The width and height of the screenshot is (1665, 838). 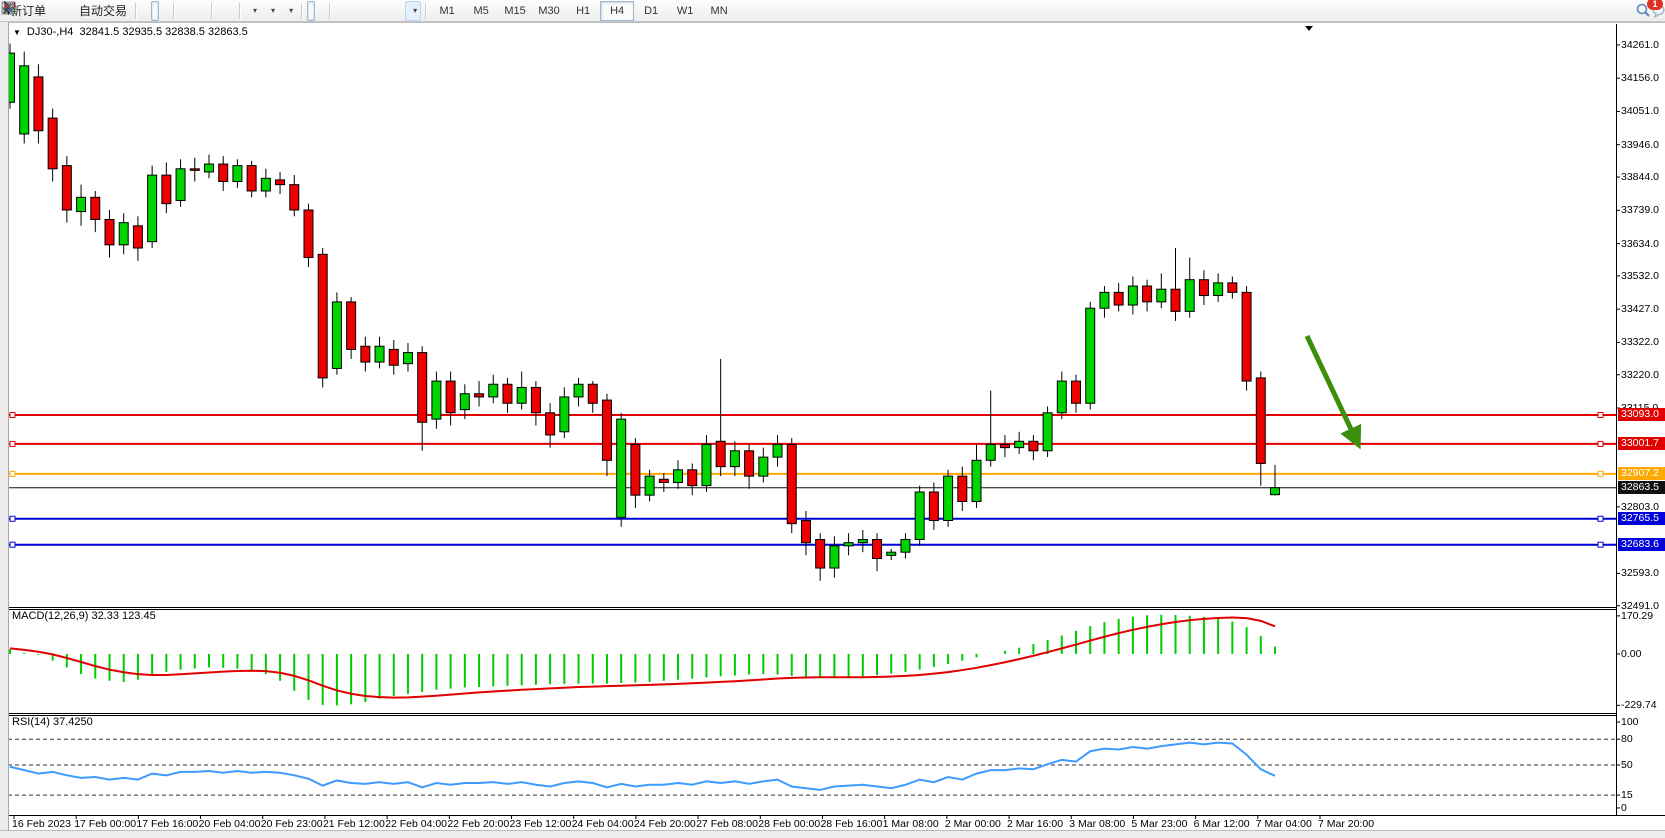 I want to click on time-axis-label: 5 Mar 23:00, so click(x=1159, y=824).